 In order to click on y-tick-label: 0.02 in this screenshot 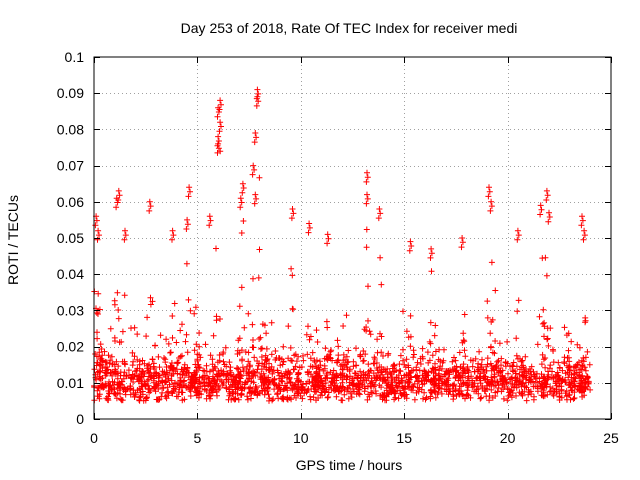, I will do `click(70, 347)`.